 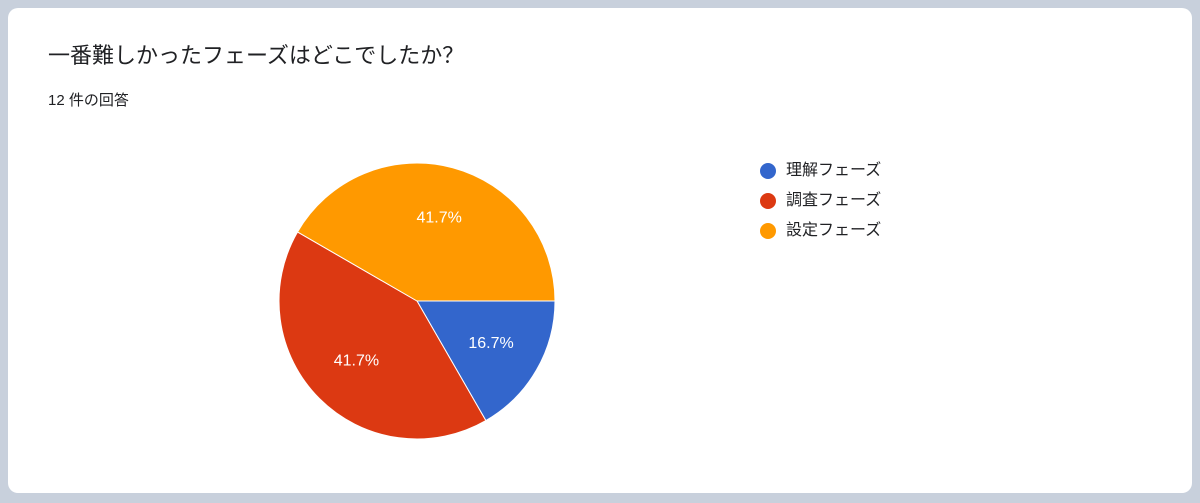 What do you see at coordinates (88, 100) in the screenshot?
I see `chart-subtitle: 12 件の回答` at bounding box center [88, 100].